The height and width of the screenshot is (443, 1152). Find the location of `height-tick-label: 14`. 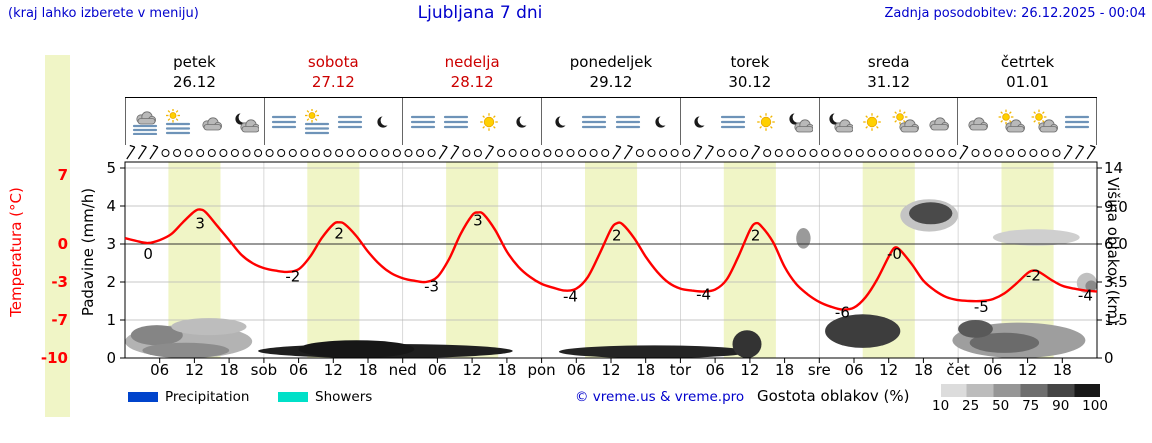

height-tick-label: 14 is located at coordinates (1113, 168).